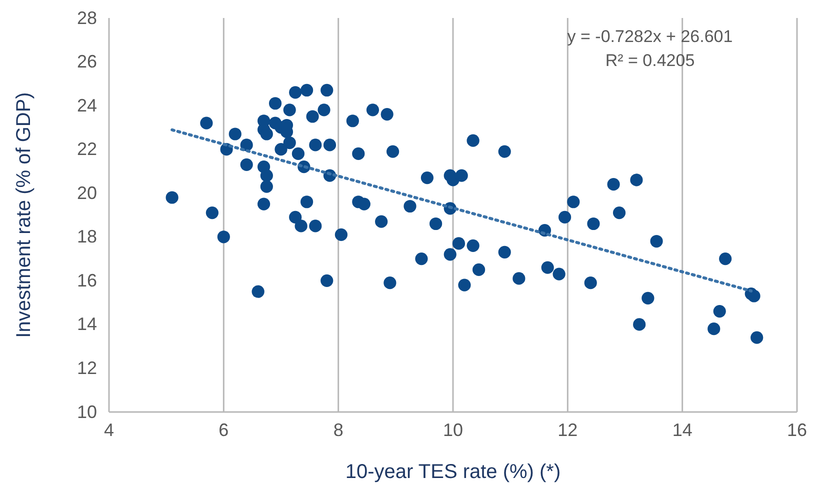 This screenshot has width=815, height=496. Describe the element at coordinates (453, 430) in the screenshot. I see `x-tick-label: 10` at that location.